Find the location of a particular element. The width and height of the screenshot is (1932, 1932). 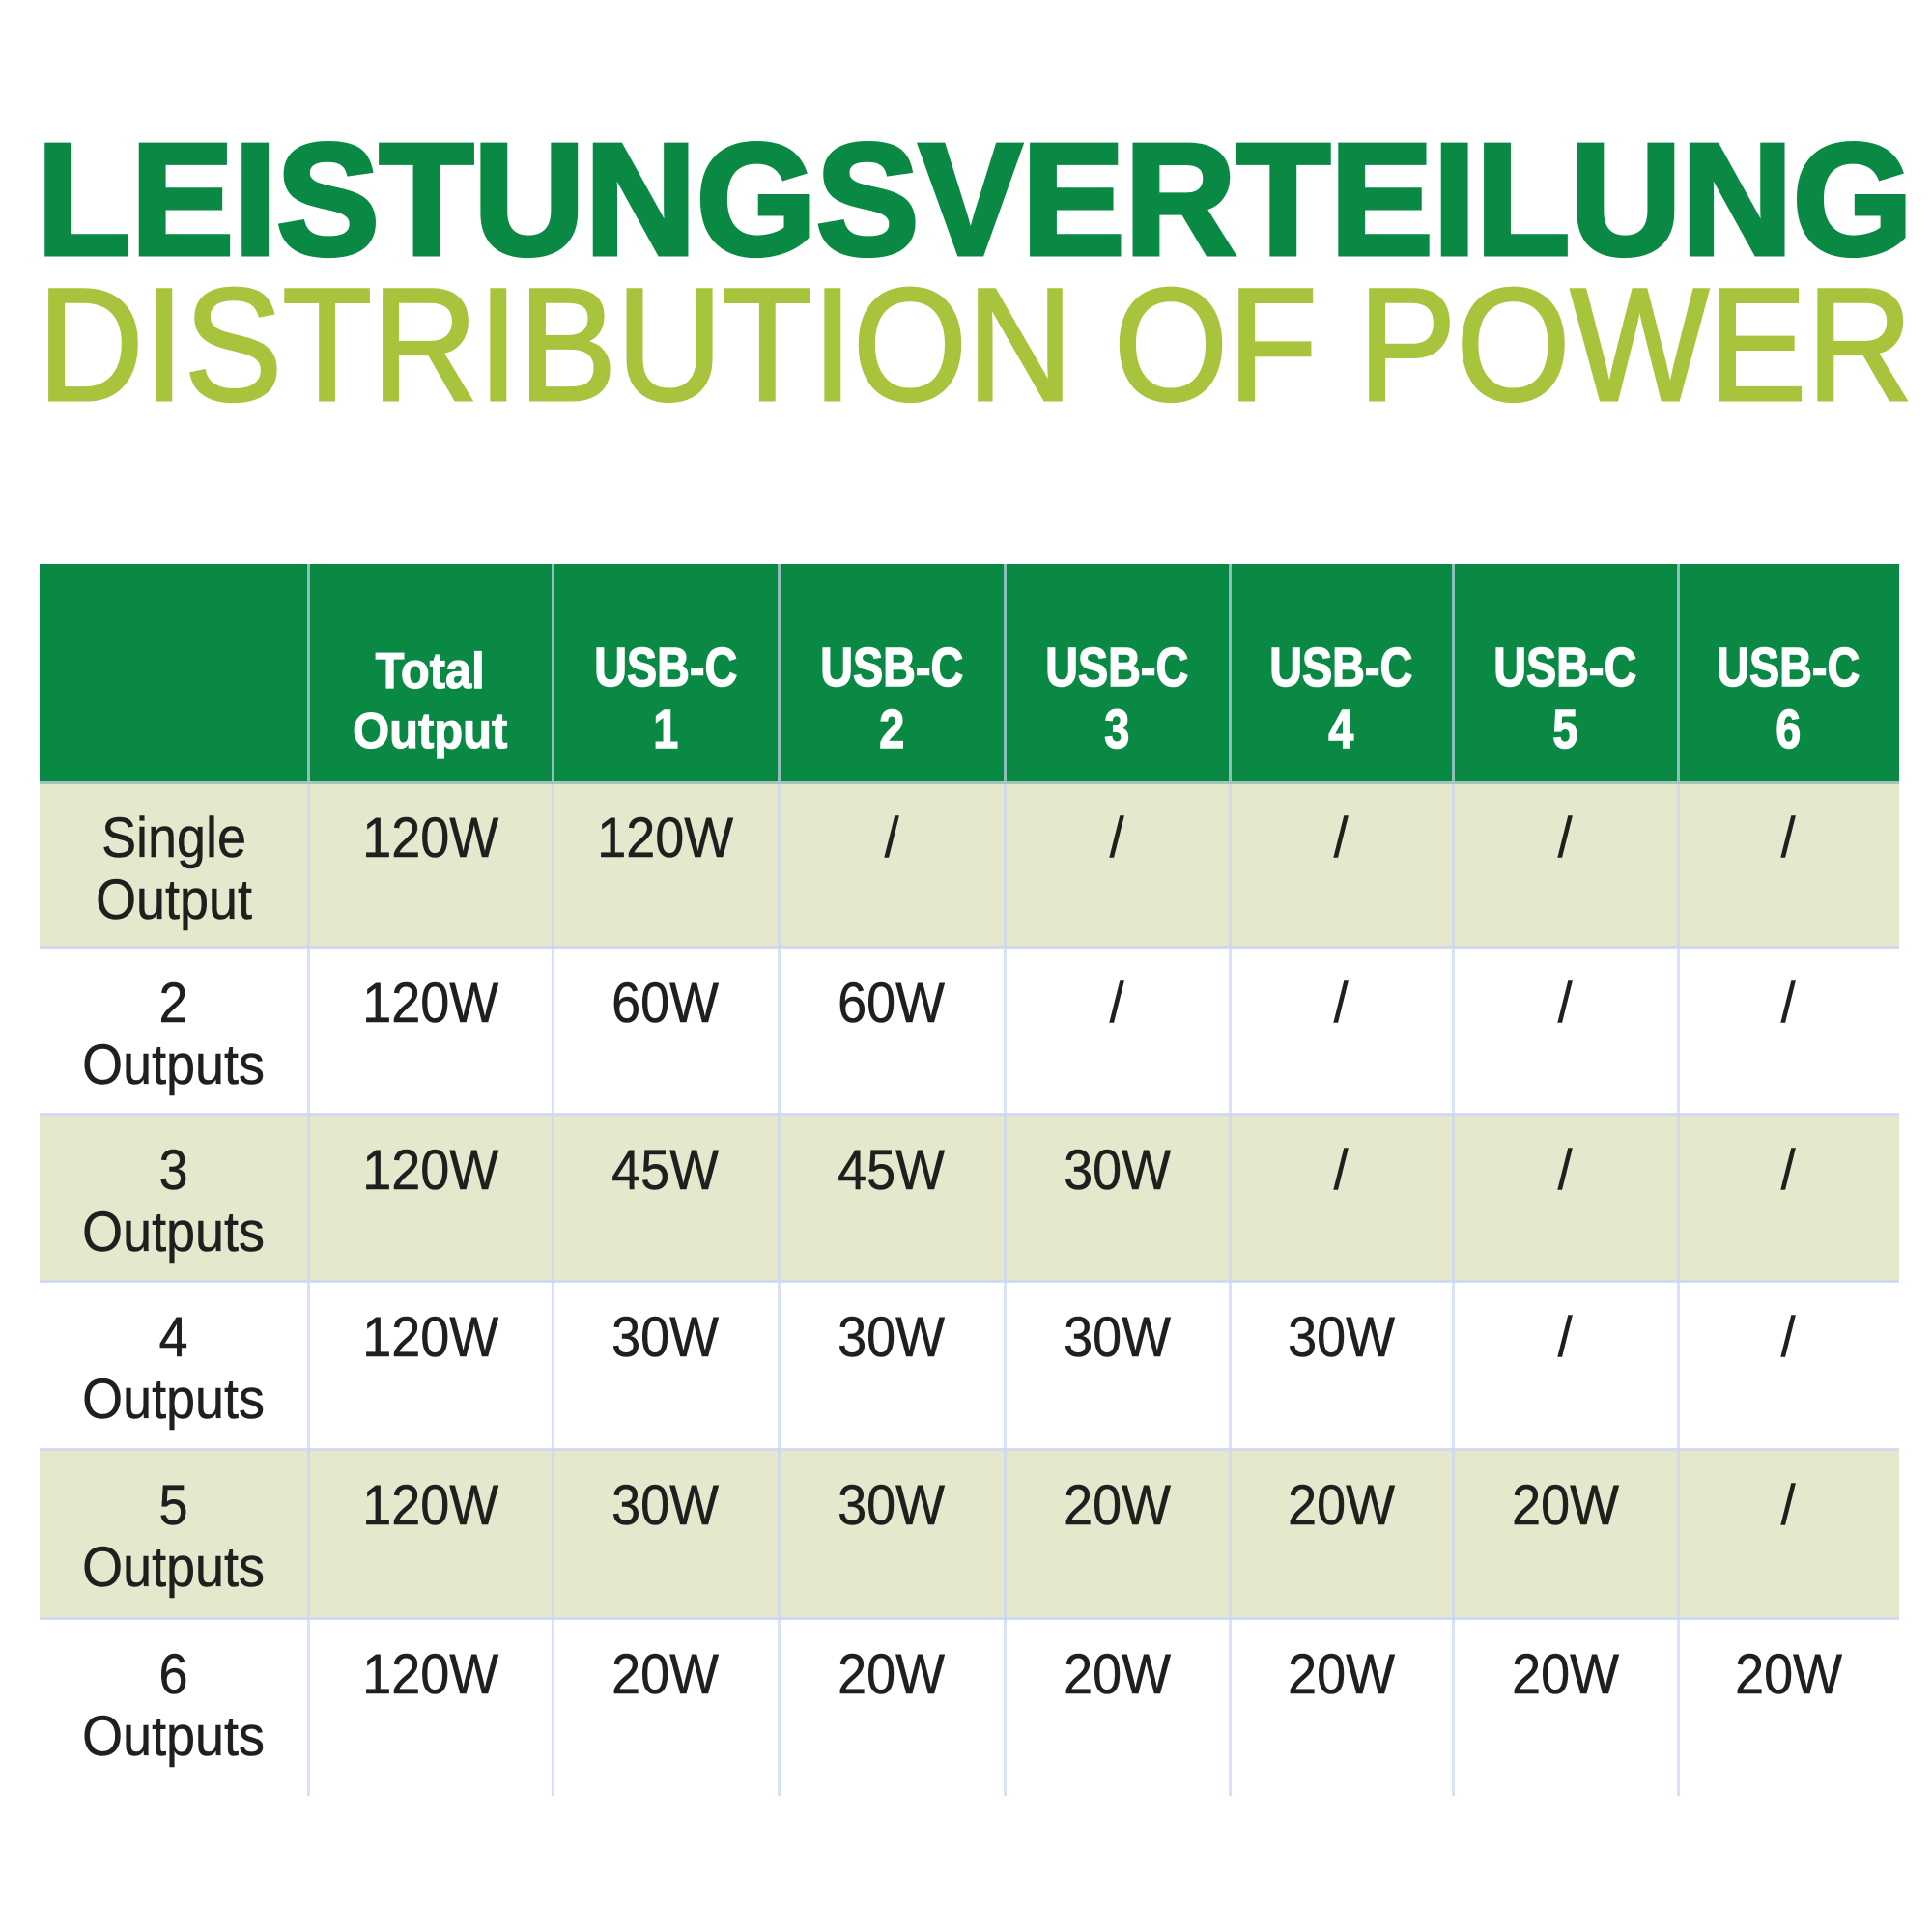

svg-text: LEISTUNGSVERTEILUNG is located at coordinates (975, 199).